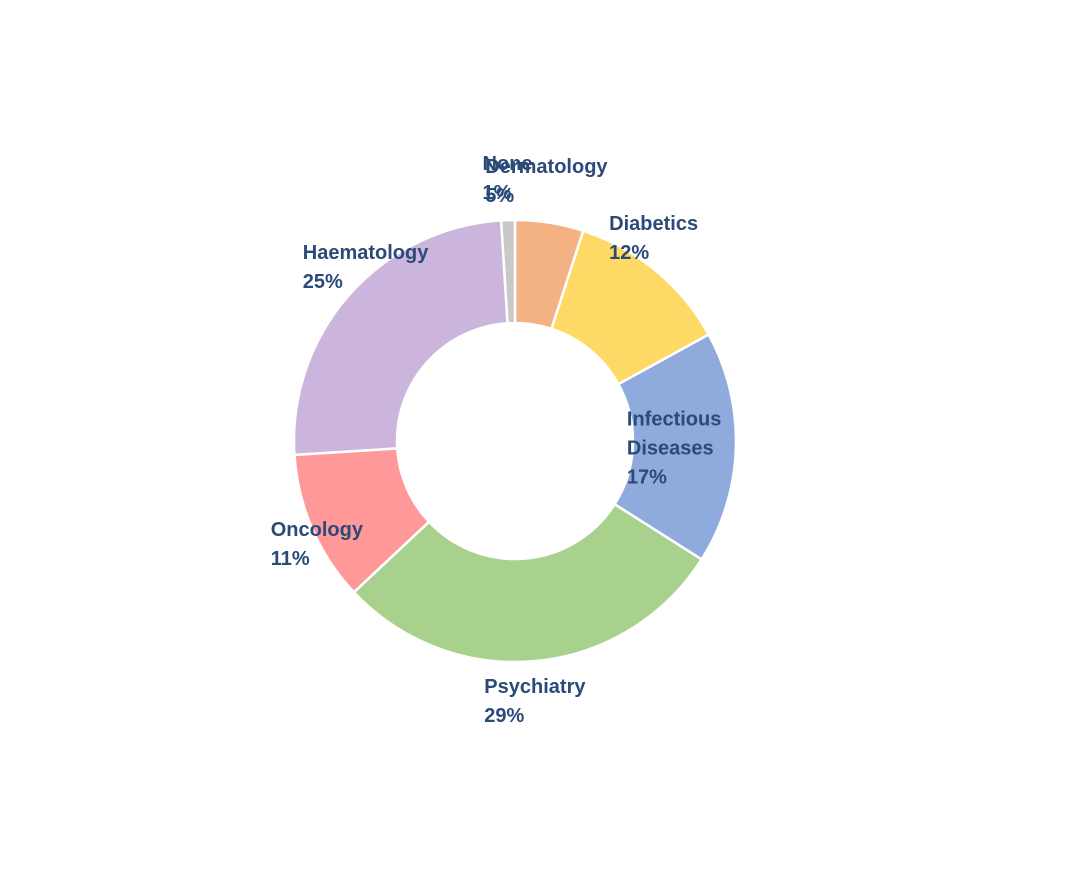 This screenshot has height=878, width=1077. Describe the element at coordinates (534, 702) in the screenshot. I see `slice-label: Psychiatry 29%` at that location.